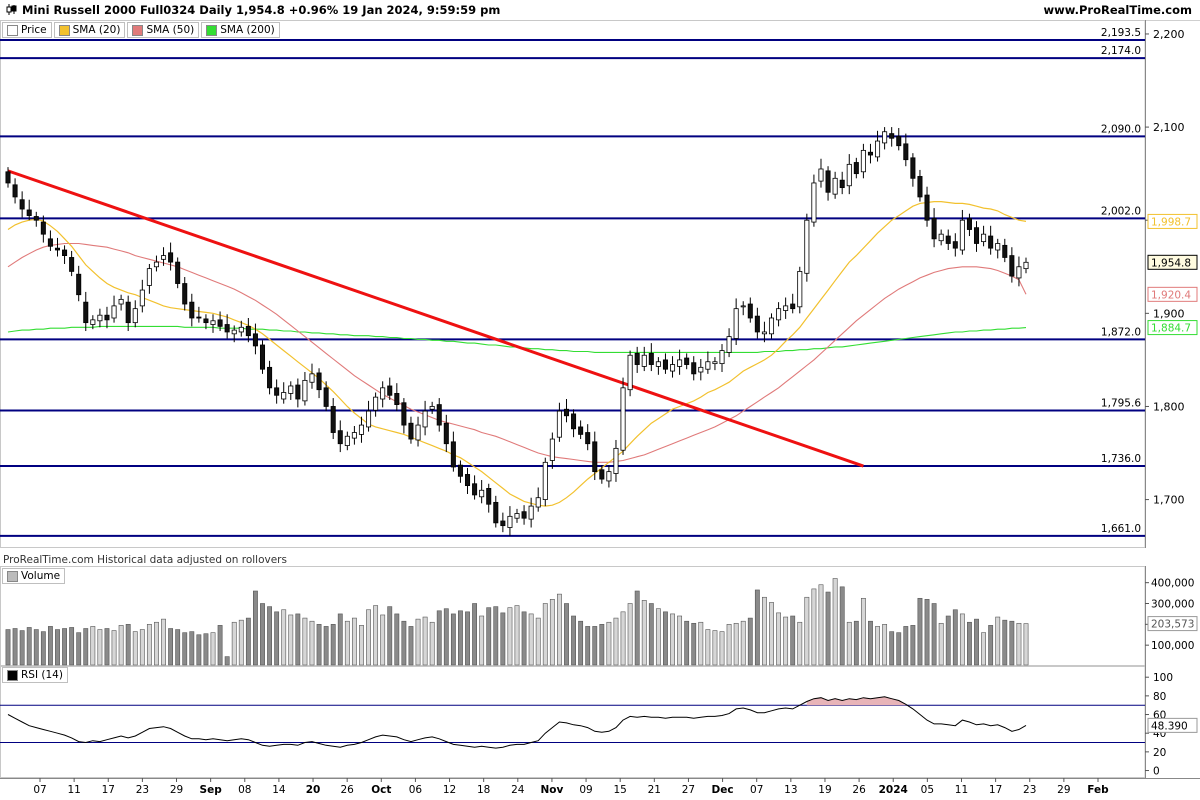 Image resolution: width=1200 pixels, height=800 pixels. What do you see at coordinates (1121, 529) in the screenshot?
I see `level-label: 1,661.0` at bounding box center [1121, 529].